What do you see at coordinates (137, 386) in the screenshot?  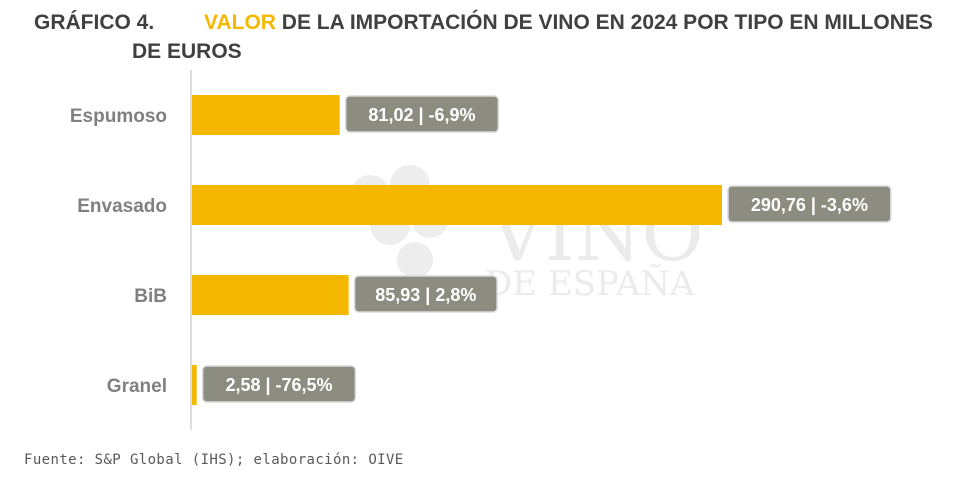 I see `category-label: Granel` at bounding box center [137, 386].